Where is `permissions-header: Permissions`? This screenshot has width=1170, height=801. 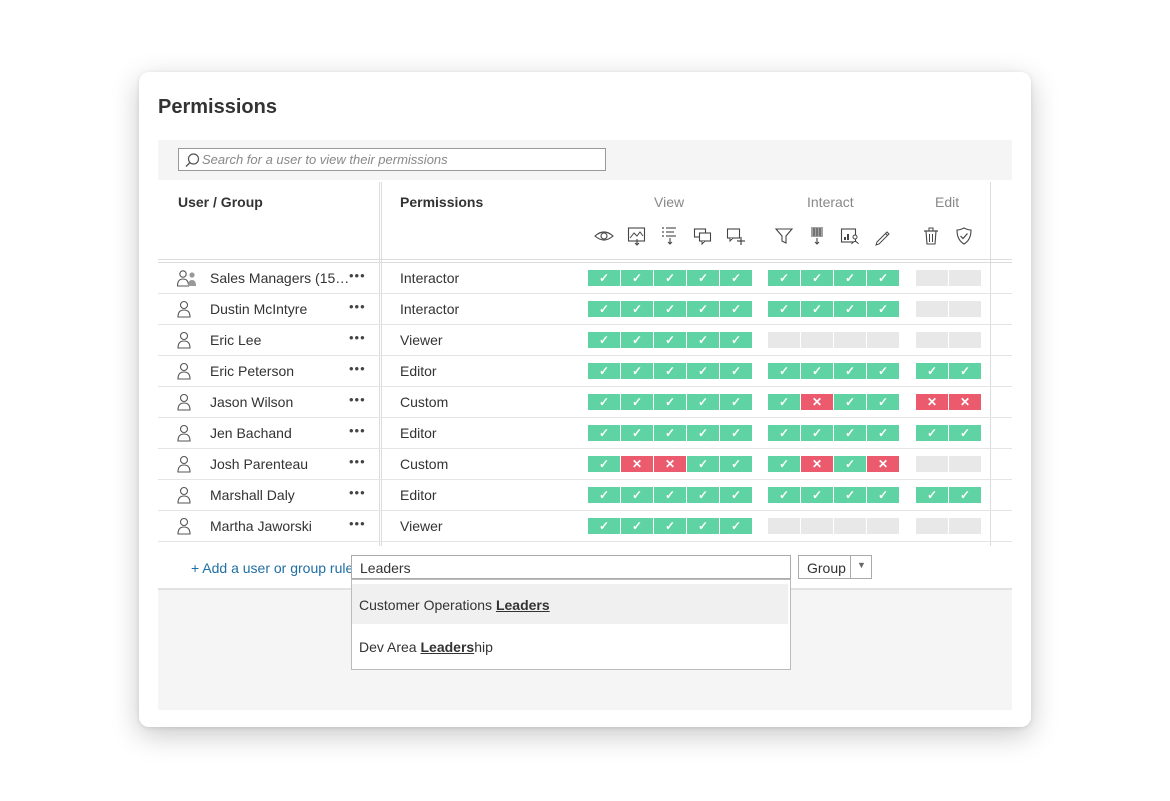
permissions-header: Permissions is located at coordinates (442, 202).